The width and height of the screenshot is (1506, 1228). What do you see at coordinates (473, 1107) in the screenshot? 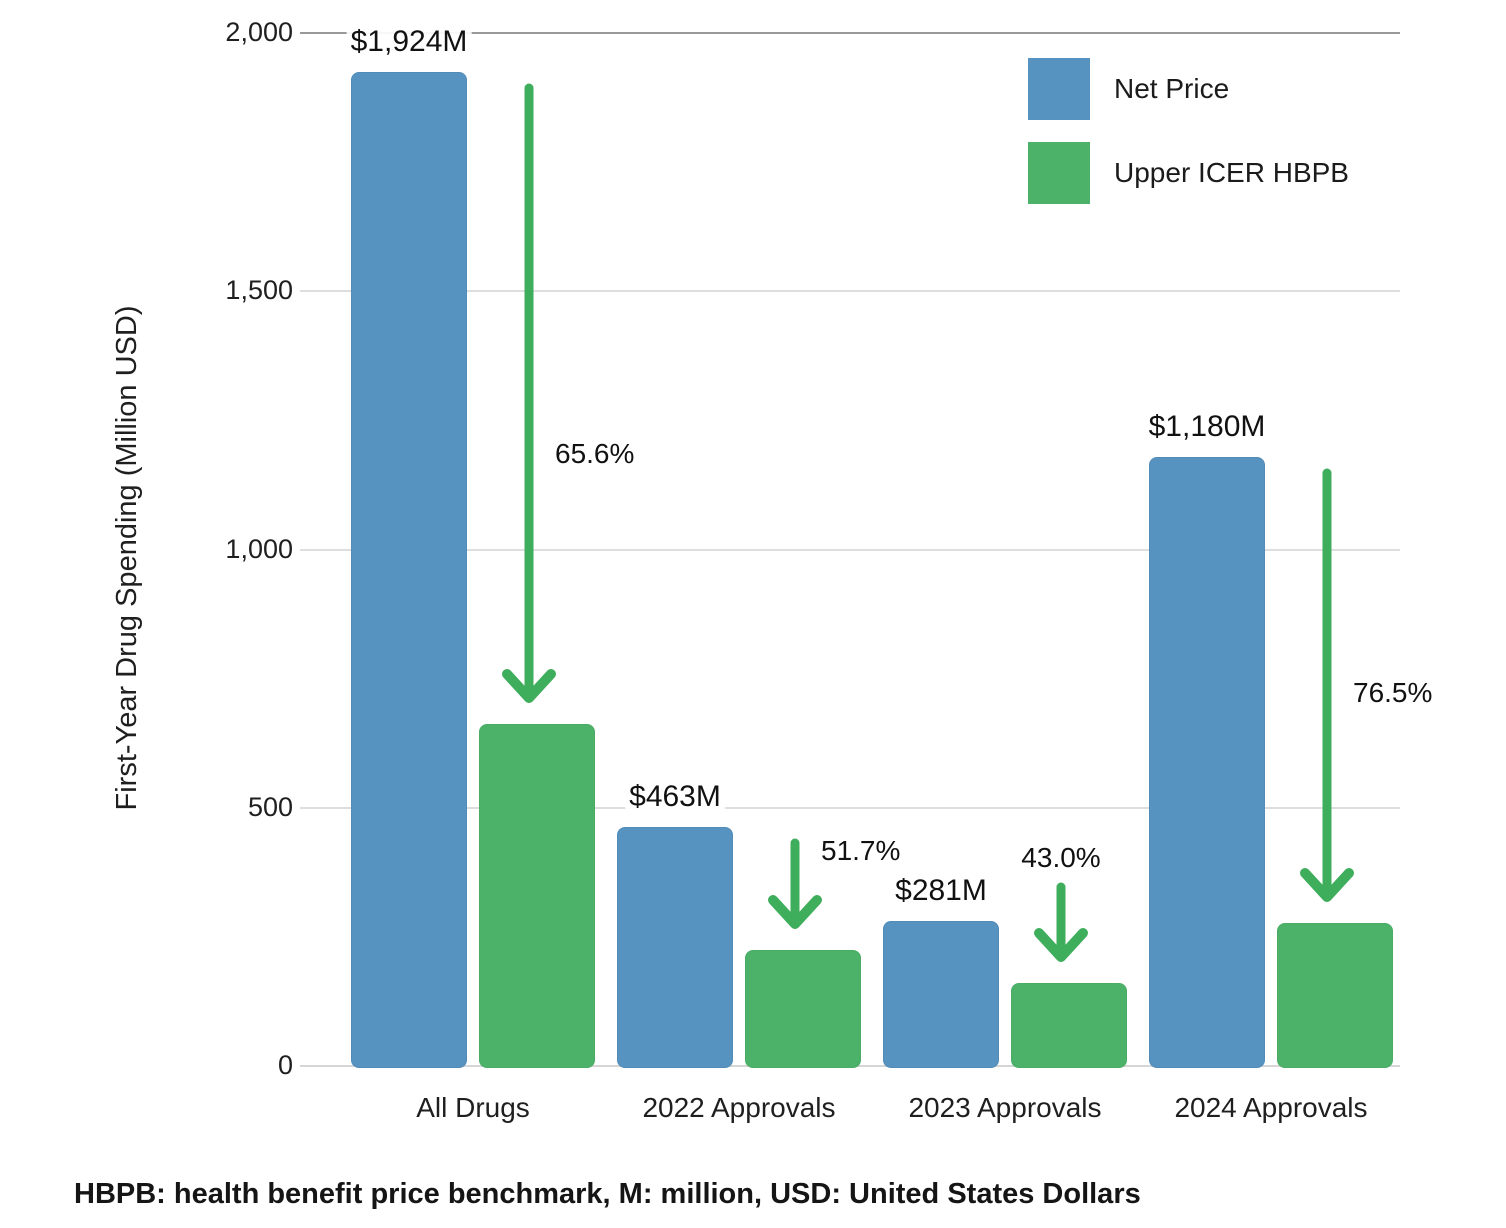
I see `category-label-0: All Drugs` at bounding box center [473, 1107].